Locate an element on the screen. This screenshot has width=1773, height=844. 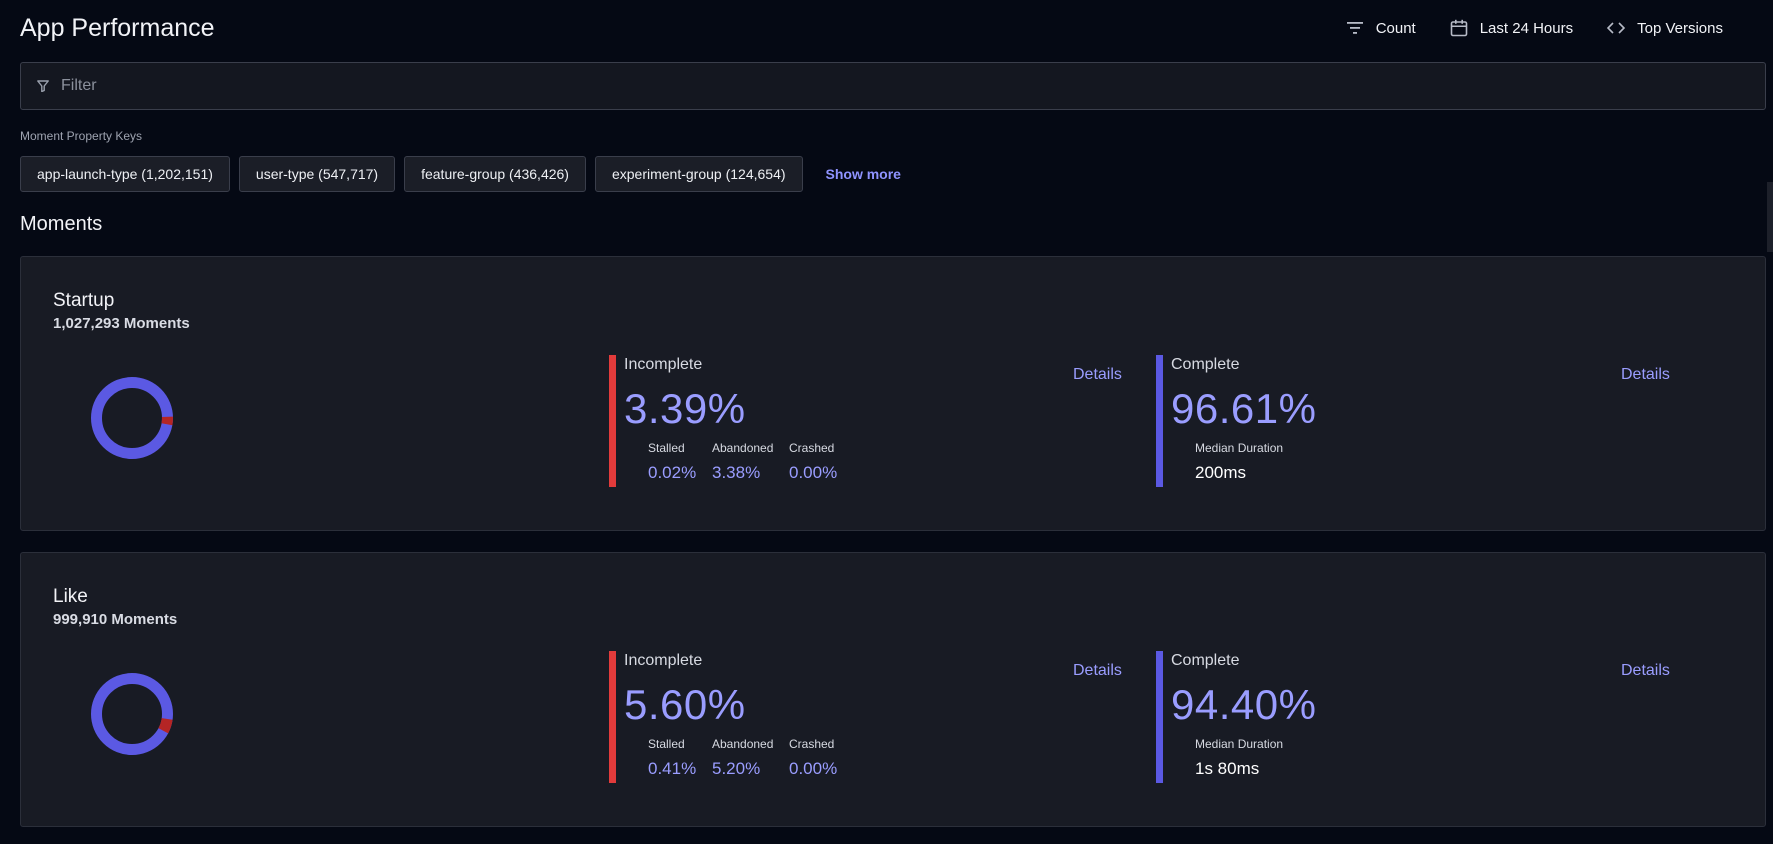
median-duration-stat: Median Duration 200ms is located at coordinates (1239, 462).